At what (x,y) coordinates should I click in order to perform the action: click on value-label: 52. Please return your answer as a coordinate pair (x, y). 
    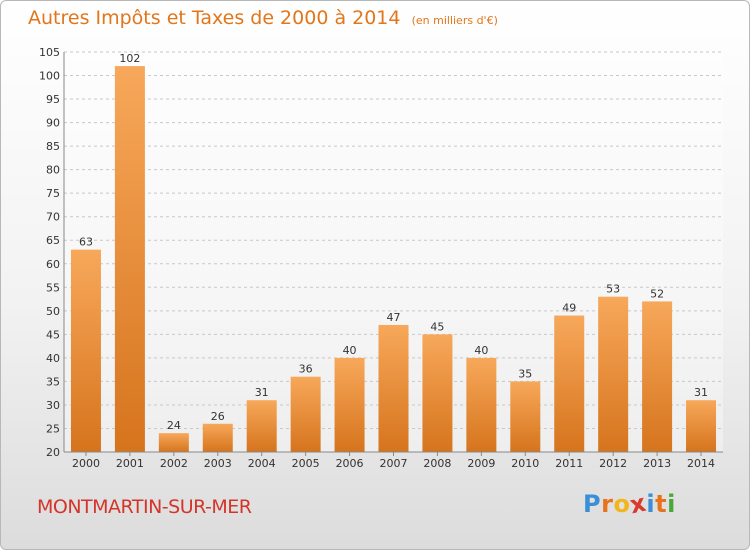
    Looking at the image, I should click on (657, 293).